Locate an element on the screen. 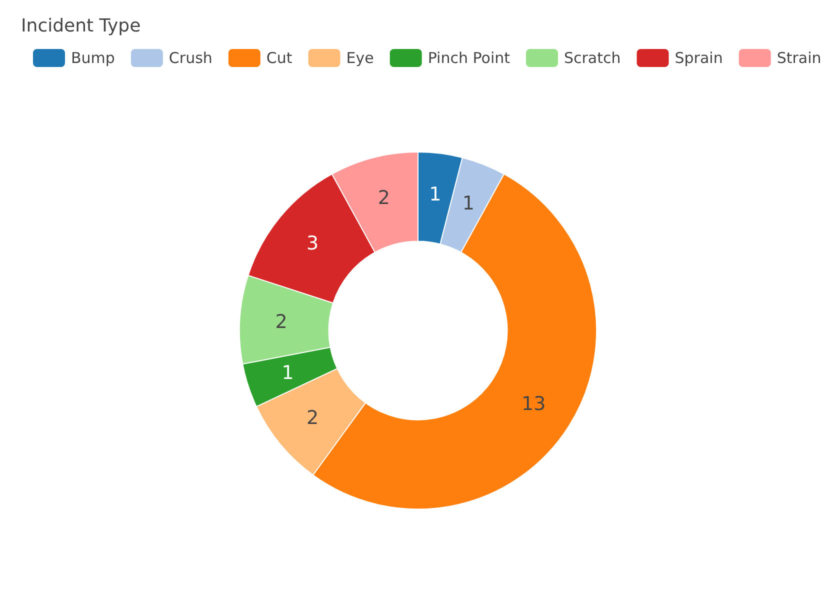 The width and height of the screenshot is (836, 592). legend-label: Sprain is located at coordinates (698, 58).